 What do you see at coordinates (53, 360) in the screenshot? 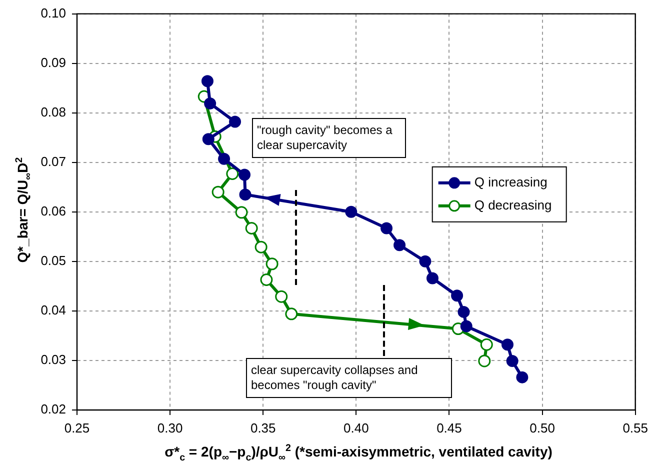
I see `y-tick-label: 0.03` at bounding box center [53, 360].